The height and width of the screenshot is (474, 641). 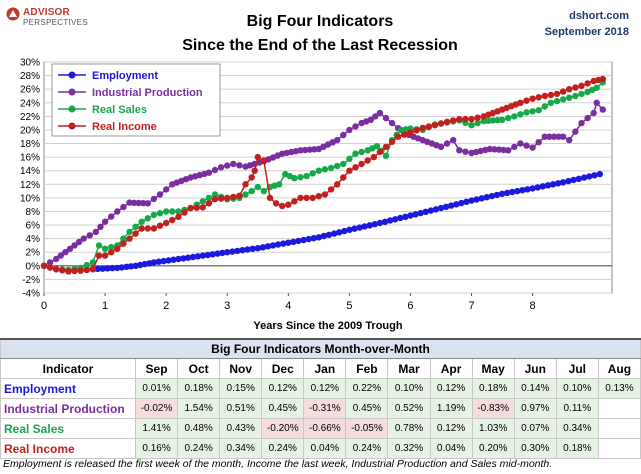 I want to click on month-header: Jan, so click(x=325, y=368).